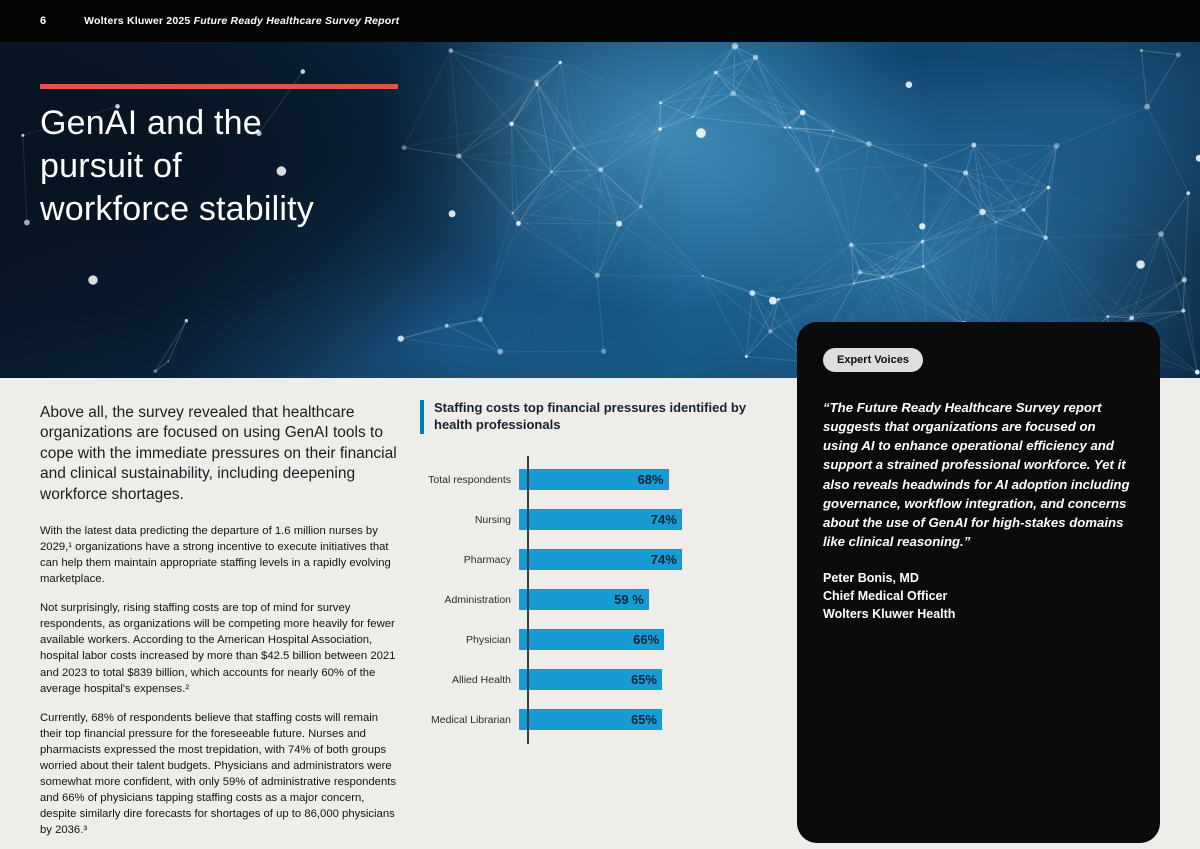  What do you see at coordinates (584, 600) in the screenshot?
I see `bar: 59 %` at bounding box center [584, 600].